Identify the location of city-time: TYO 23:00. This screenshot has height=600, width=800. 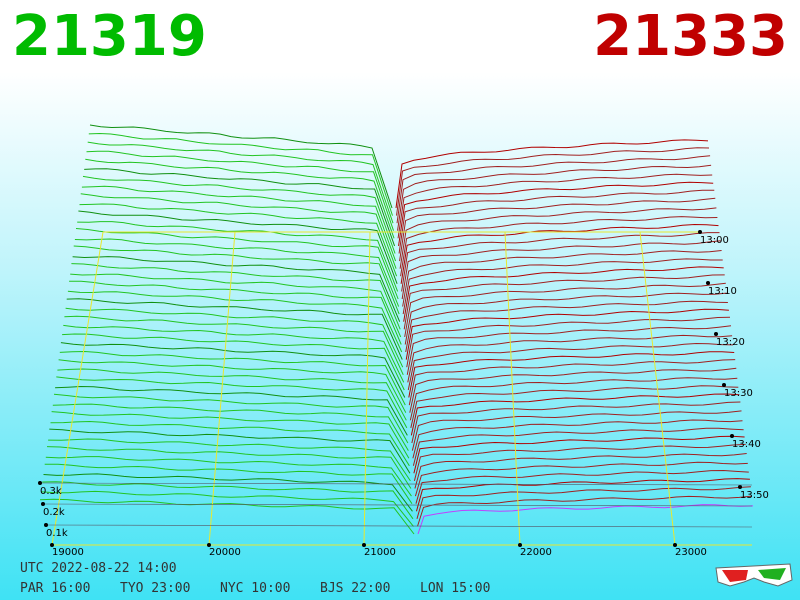
(155, 588).